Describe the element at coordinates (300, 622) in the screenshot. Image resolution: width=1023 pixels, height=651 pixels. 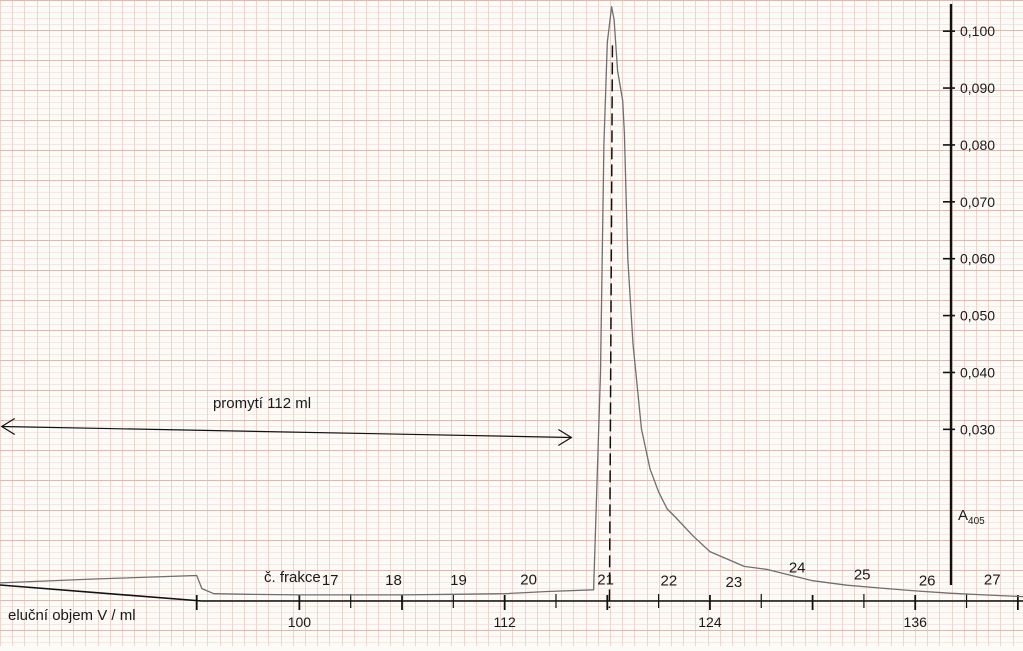
I see `x-tick-label: 100` at that location.